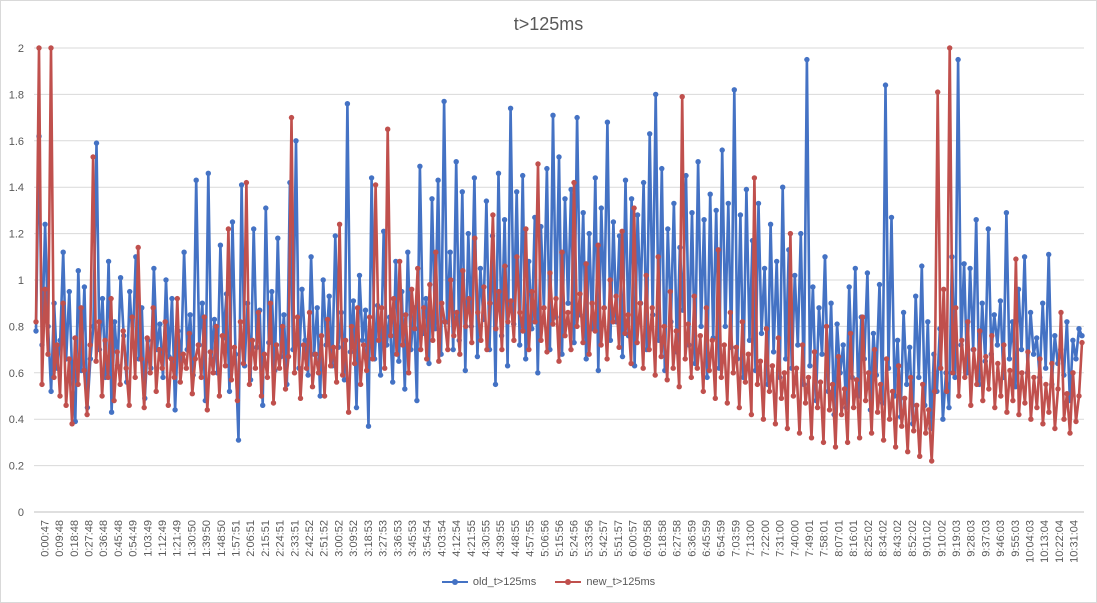 This screenshot has height=603, width=1097. Describe the element at coordinates (545, 538) in the screenshot. I see `x-tick-label: 5:06:56` at that location.